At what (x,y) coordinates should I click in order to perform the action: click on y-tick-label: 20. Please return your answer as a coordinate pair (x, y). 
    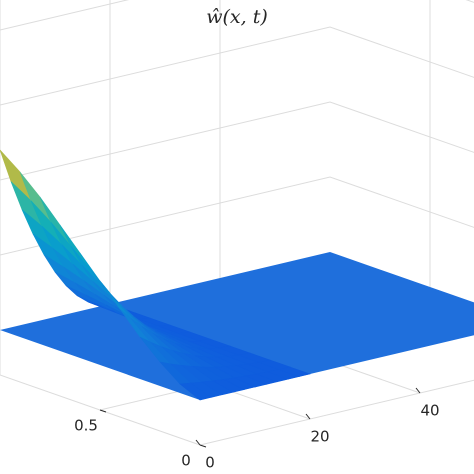
    Looking at the image, I should click on (319, 437).